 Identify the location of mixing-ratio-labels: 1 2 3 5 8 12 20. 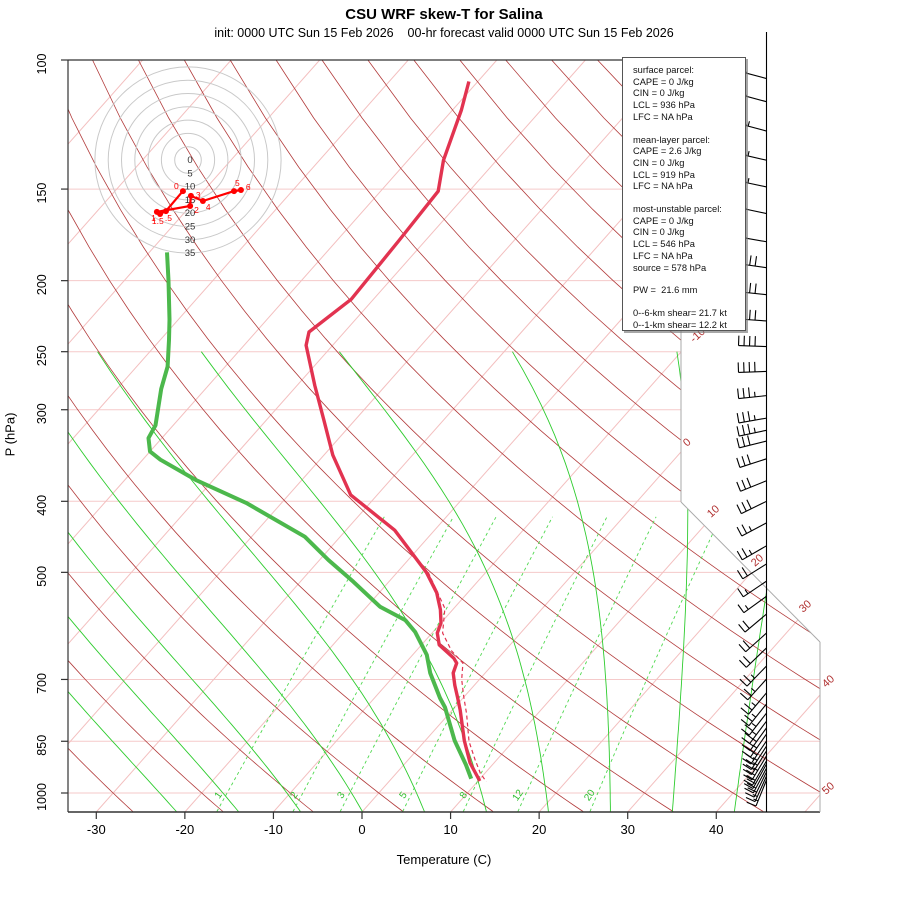
(405, 795).